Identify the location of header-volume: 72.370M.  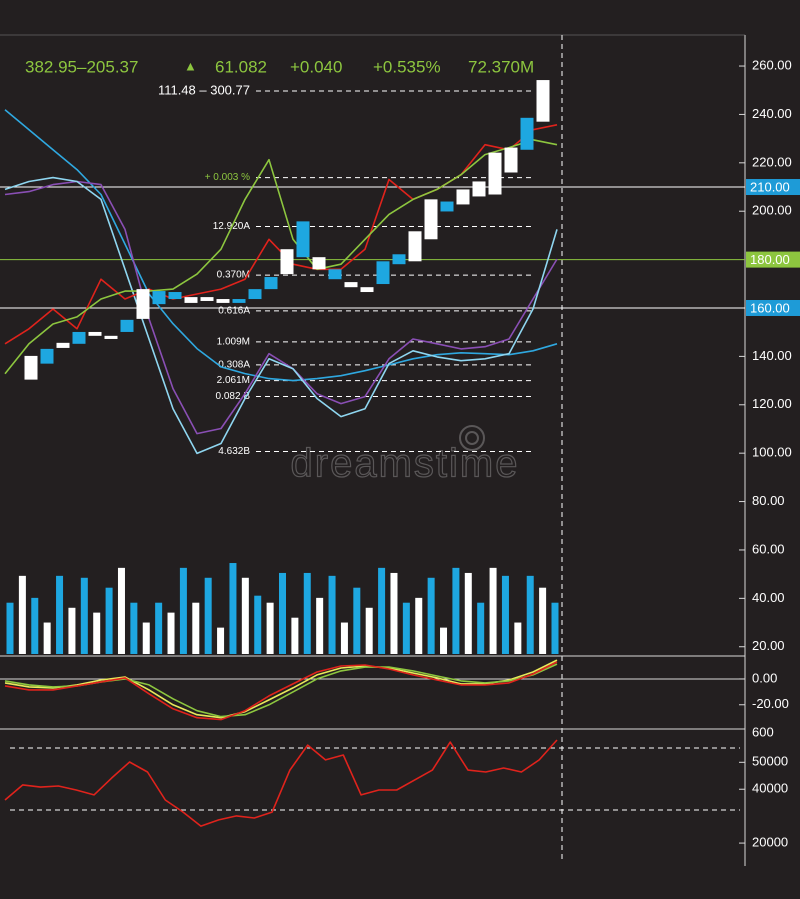
(501, 66).